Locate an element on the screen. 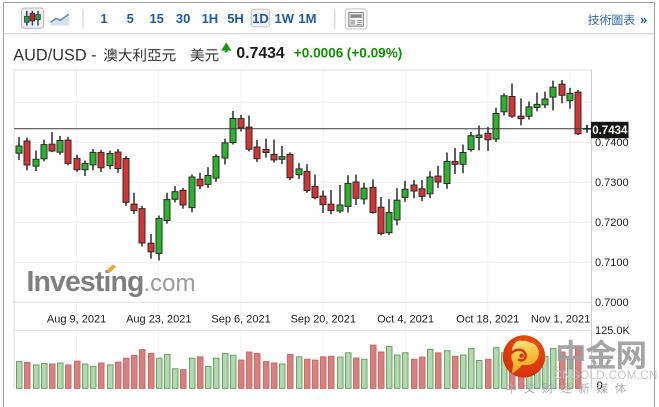 The image size is (659, 407). svg-text: 5 is located at coordinates (130, 18).